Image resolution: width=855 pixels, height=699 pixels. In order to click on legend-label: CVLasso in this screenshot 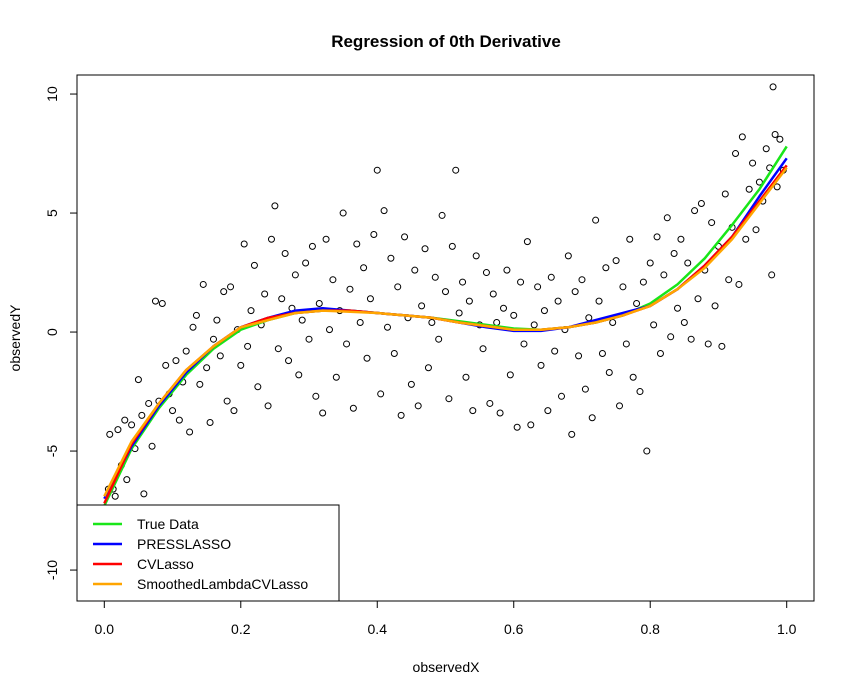, I will do `click(165, 564)`.